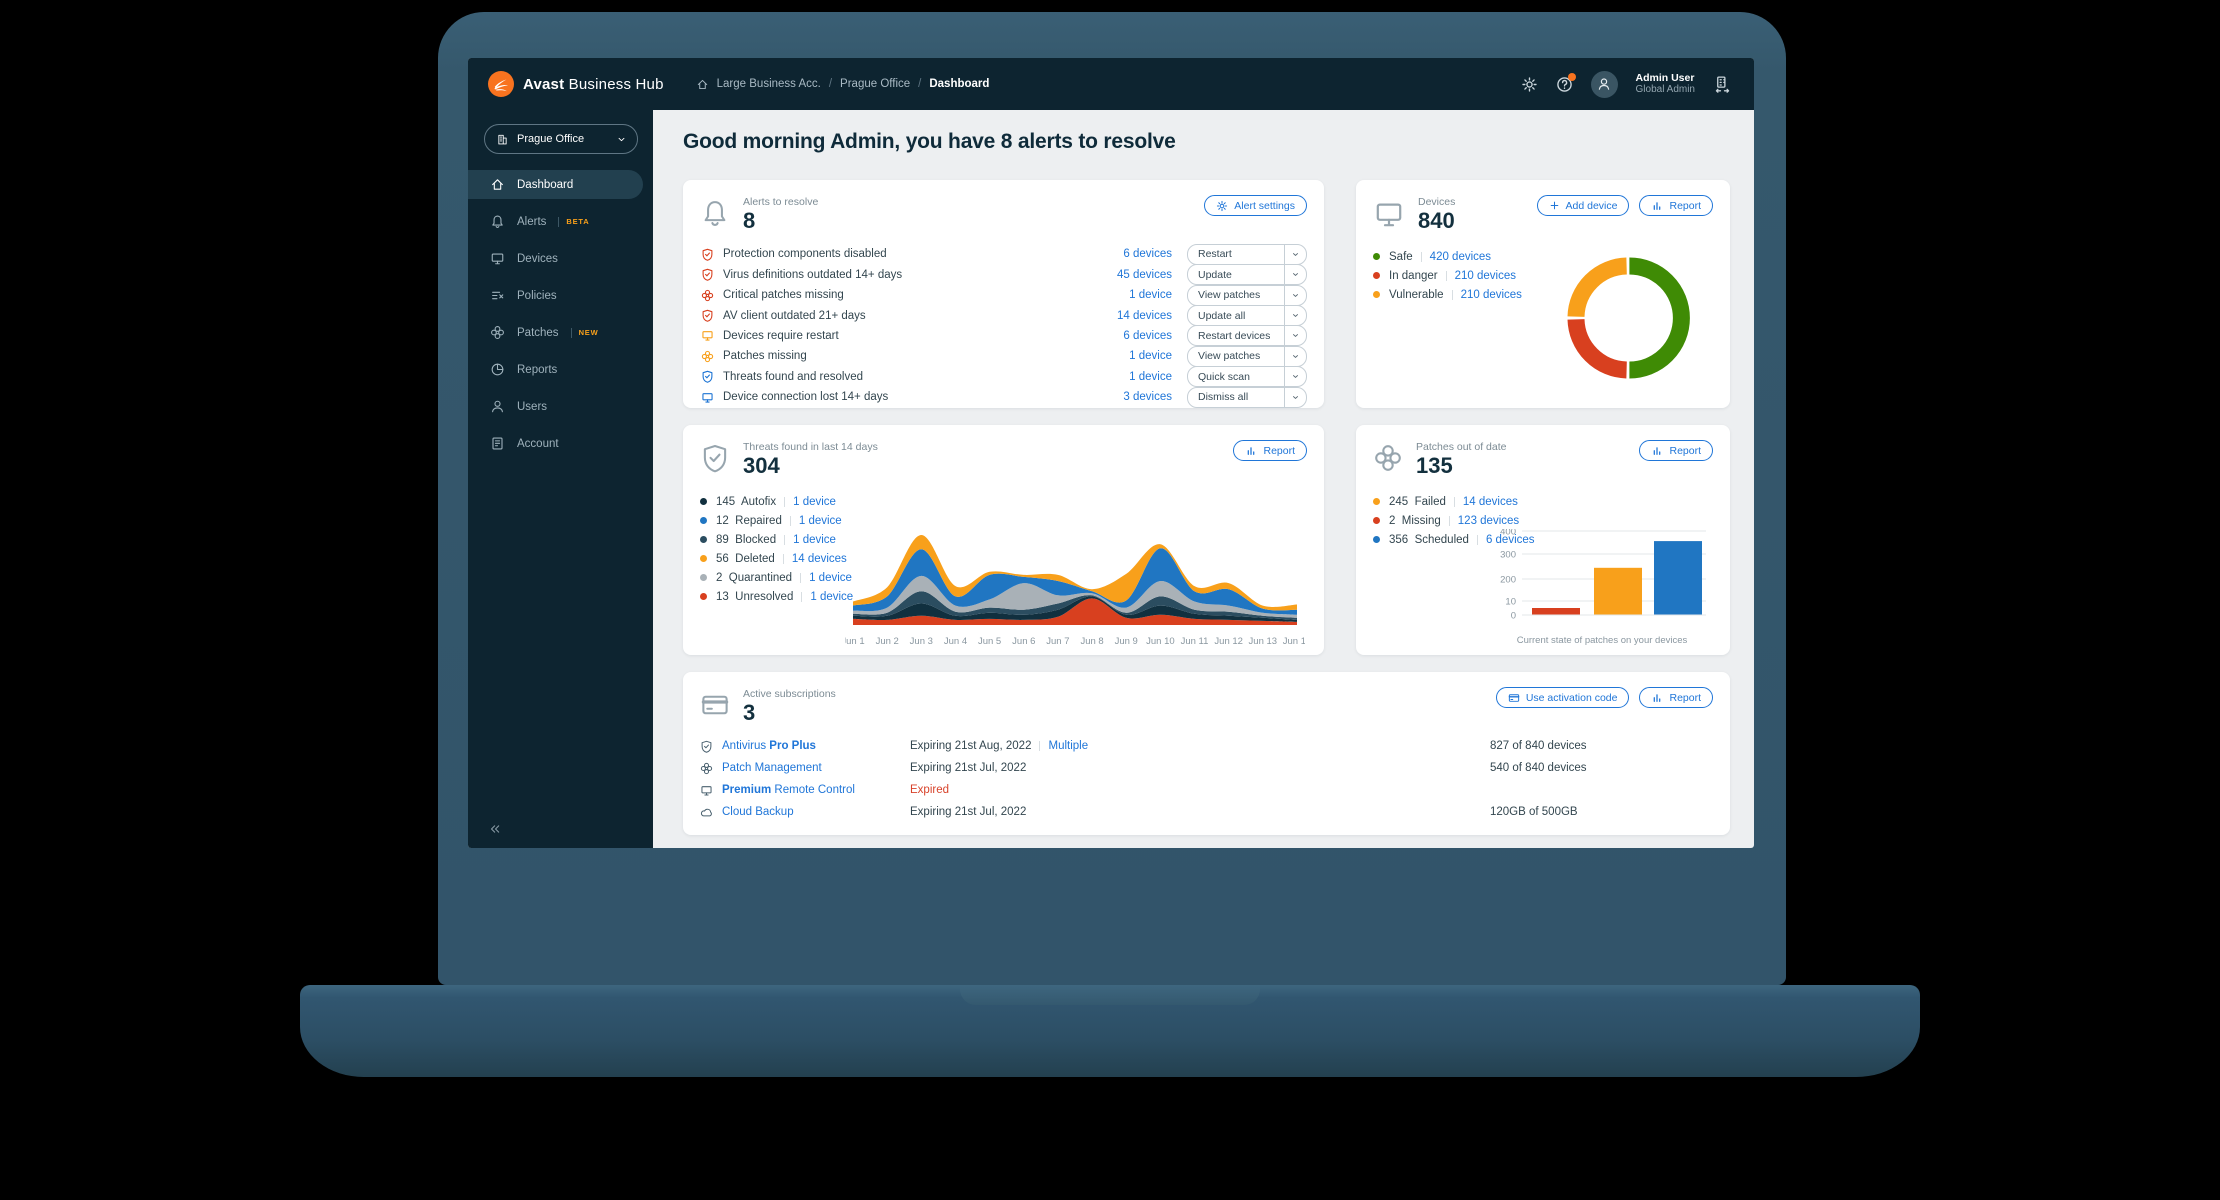 The height and width of the screenshot is (1200, 2220). What do you see at coordinates (1068, 746) in the screenshot?
I see `expiry-multiple-link: Multiple` at bounding box center [1068, 746].